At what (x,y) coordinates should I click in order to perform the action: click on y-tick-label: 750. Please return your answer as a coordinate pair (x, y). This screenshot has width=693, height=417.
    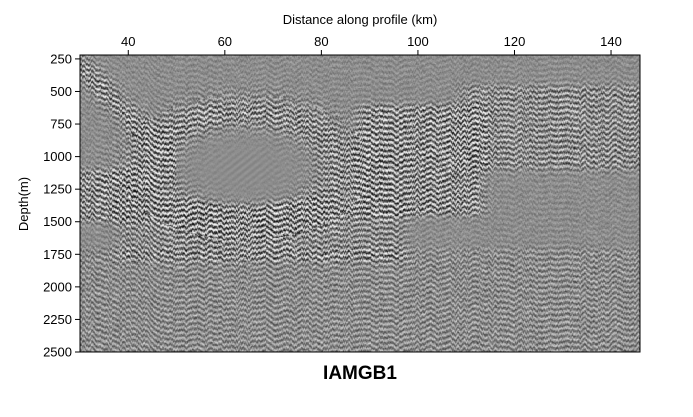
    Looking at the image, I should click on (61, 124).